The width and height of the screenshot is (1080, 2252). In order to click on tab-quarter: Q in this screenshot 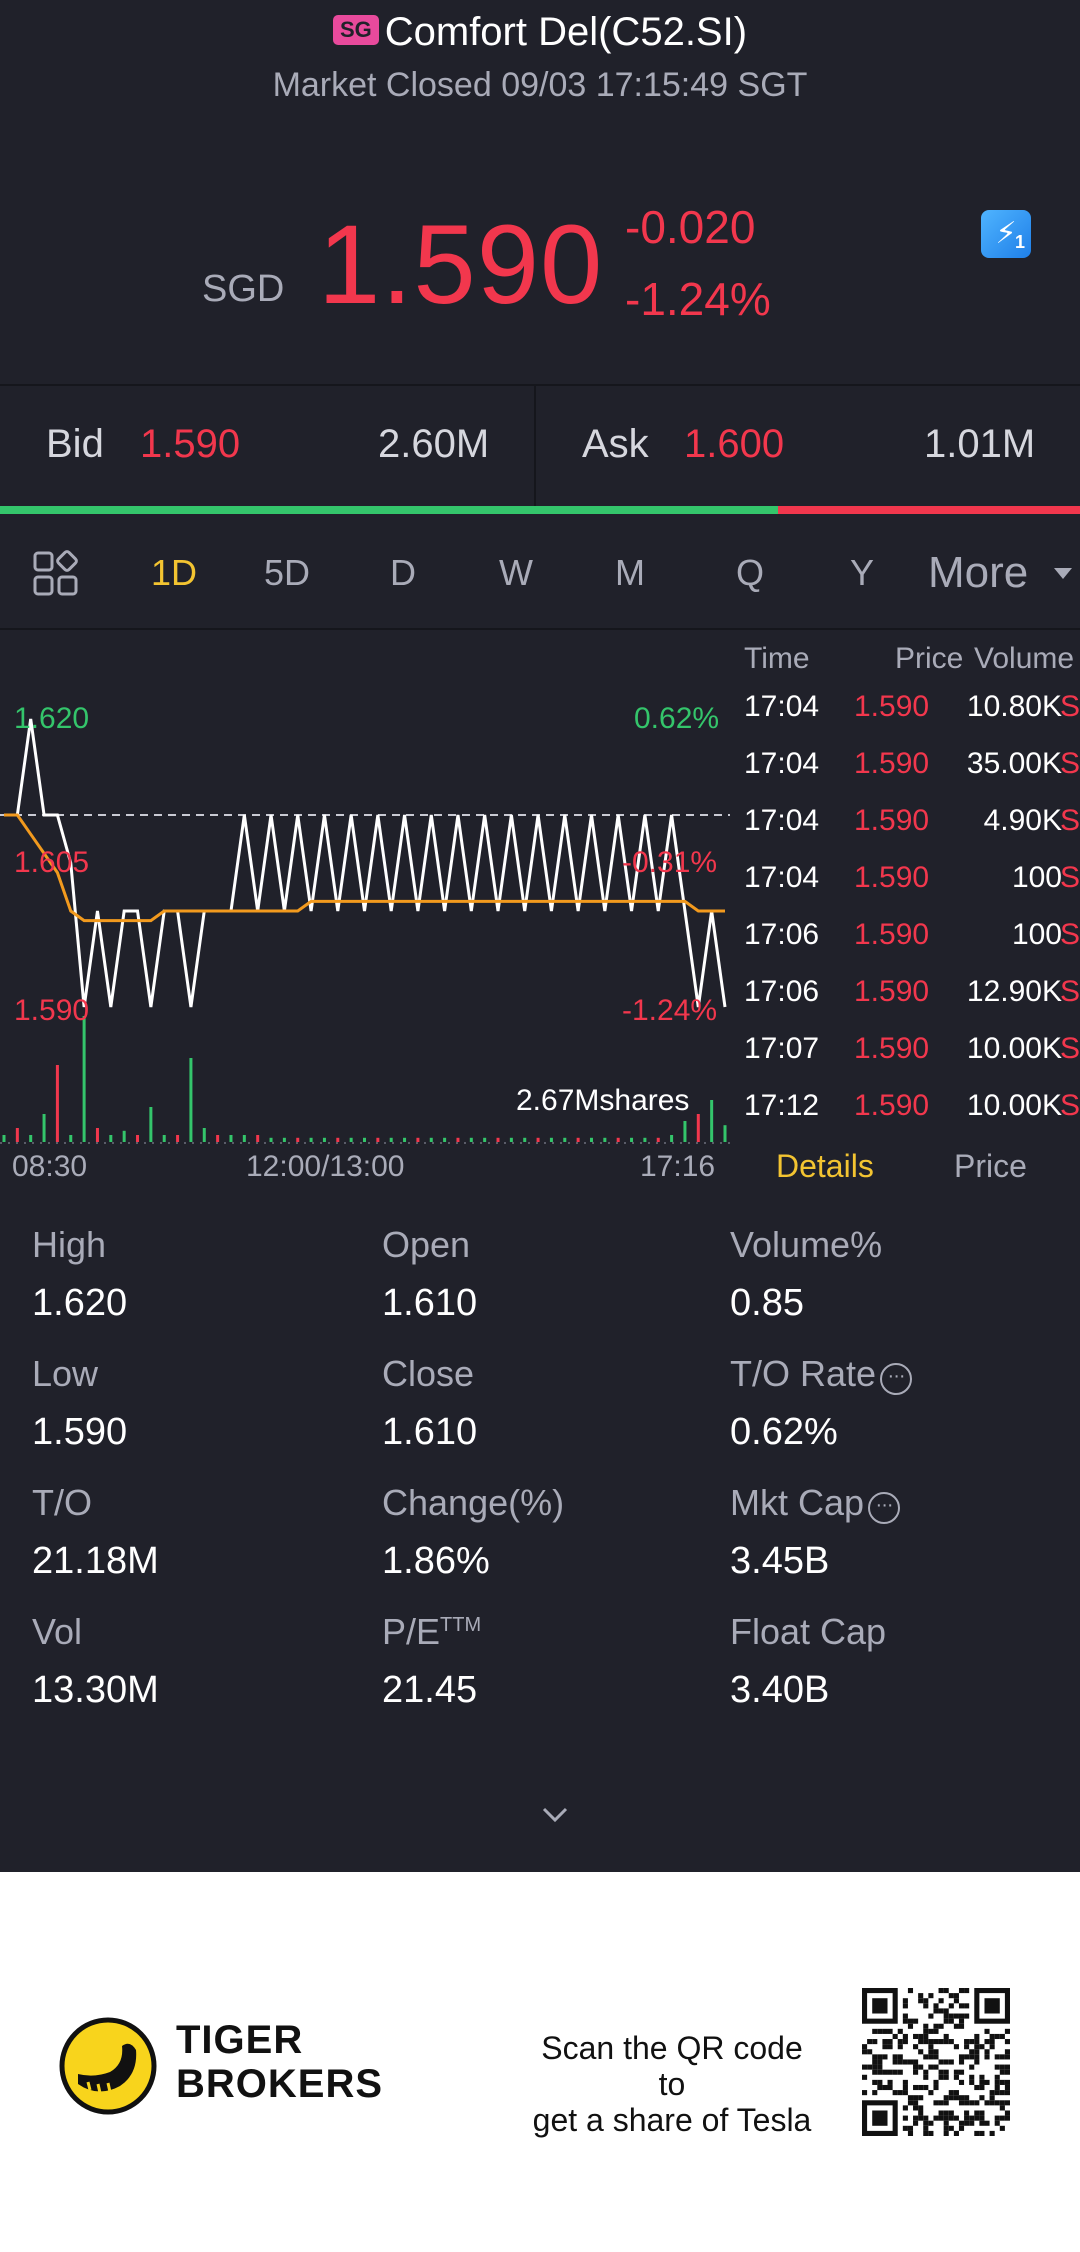, I will do `click(750, 572)`.